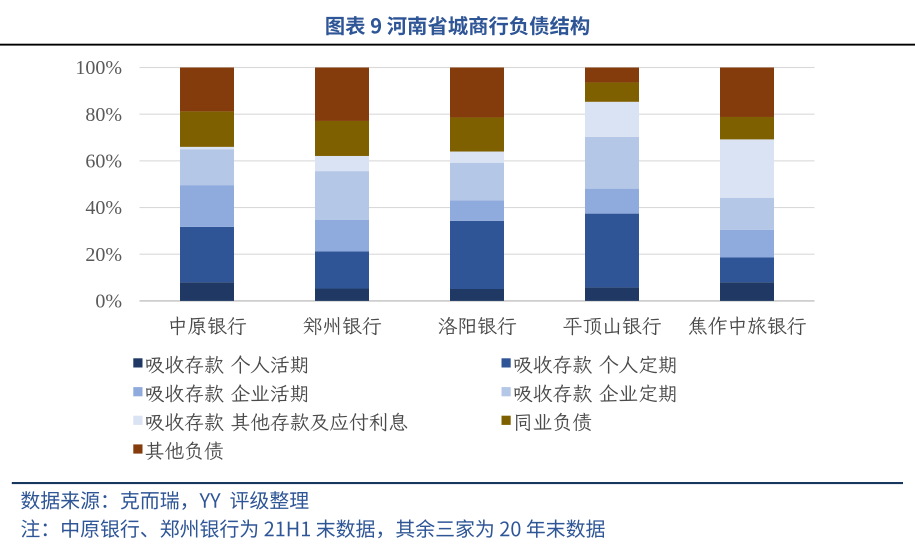 The width and height of the screenshot is (915, 557). Describe the element at coordinates (98, 68) in the screenshot. I see `svg-text: 100%` at that location.